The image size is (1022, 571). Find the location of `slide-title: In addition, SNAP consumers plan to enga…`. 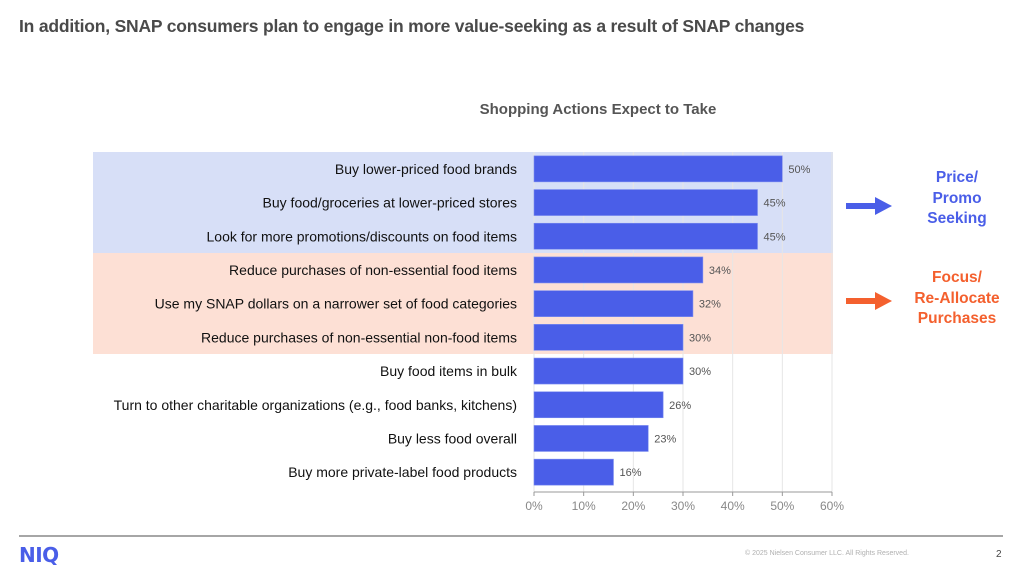

slide-title: In addition, SNAP consumers plan to enga… is located at coordinates (412, 26).